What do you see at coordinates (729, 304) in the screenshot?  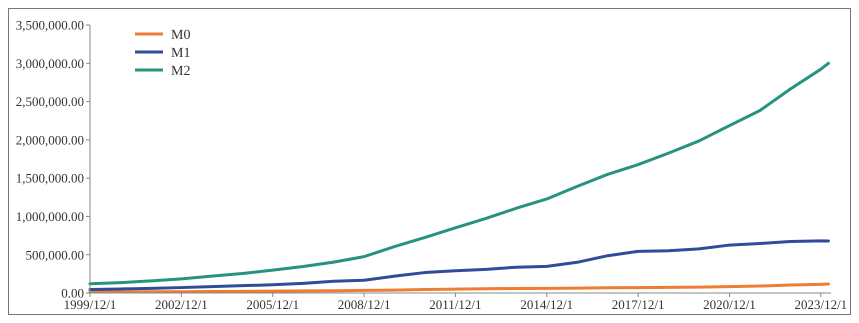 I see `x-tick-label: 2020/12/1` at bounding box center [729, 304].